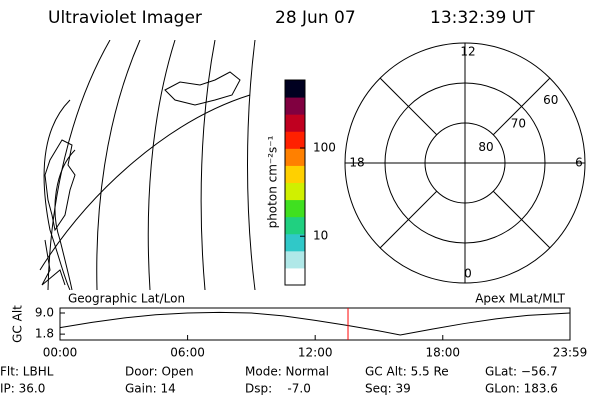  Describe the element at coordinates (468, 274) in the screenshot. I see `mlt-label: 0` at that location.